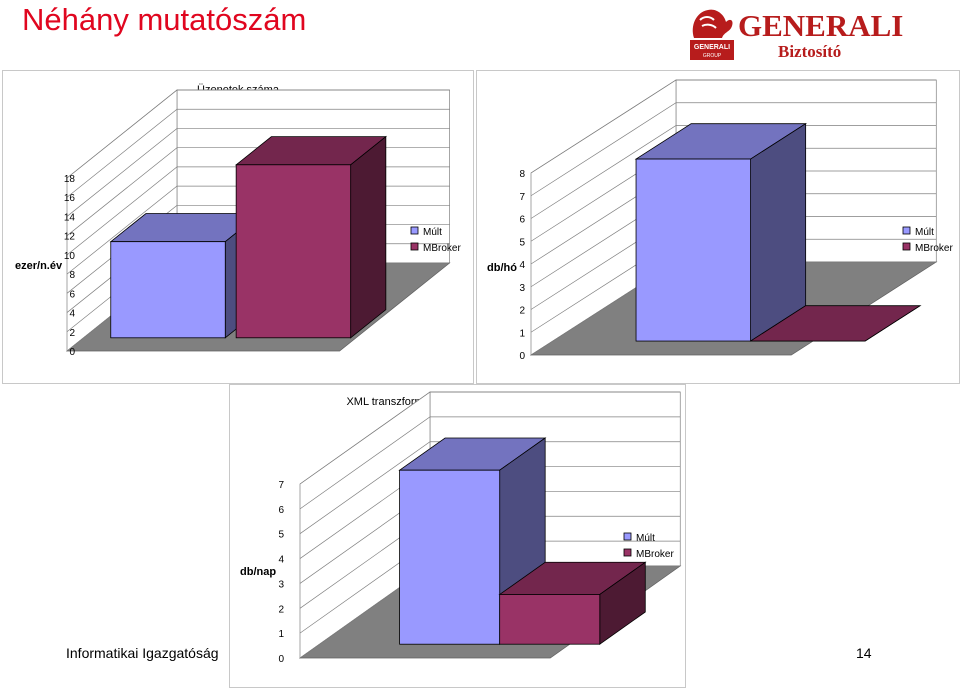  I want to click on svg-text: GENERALI, so click(712, 47).